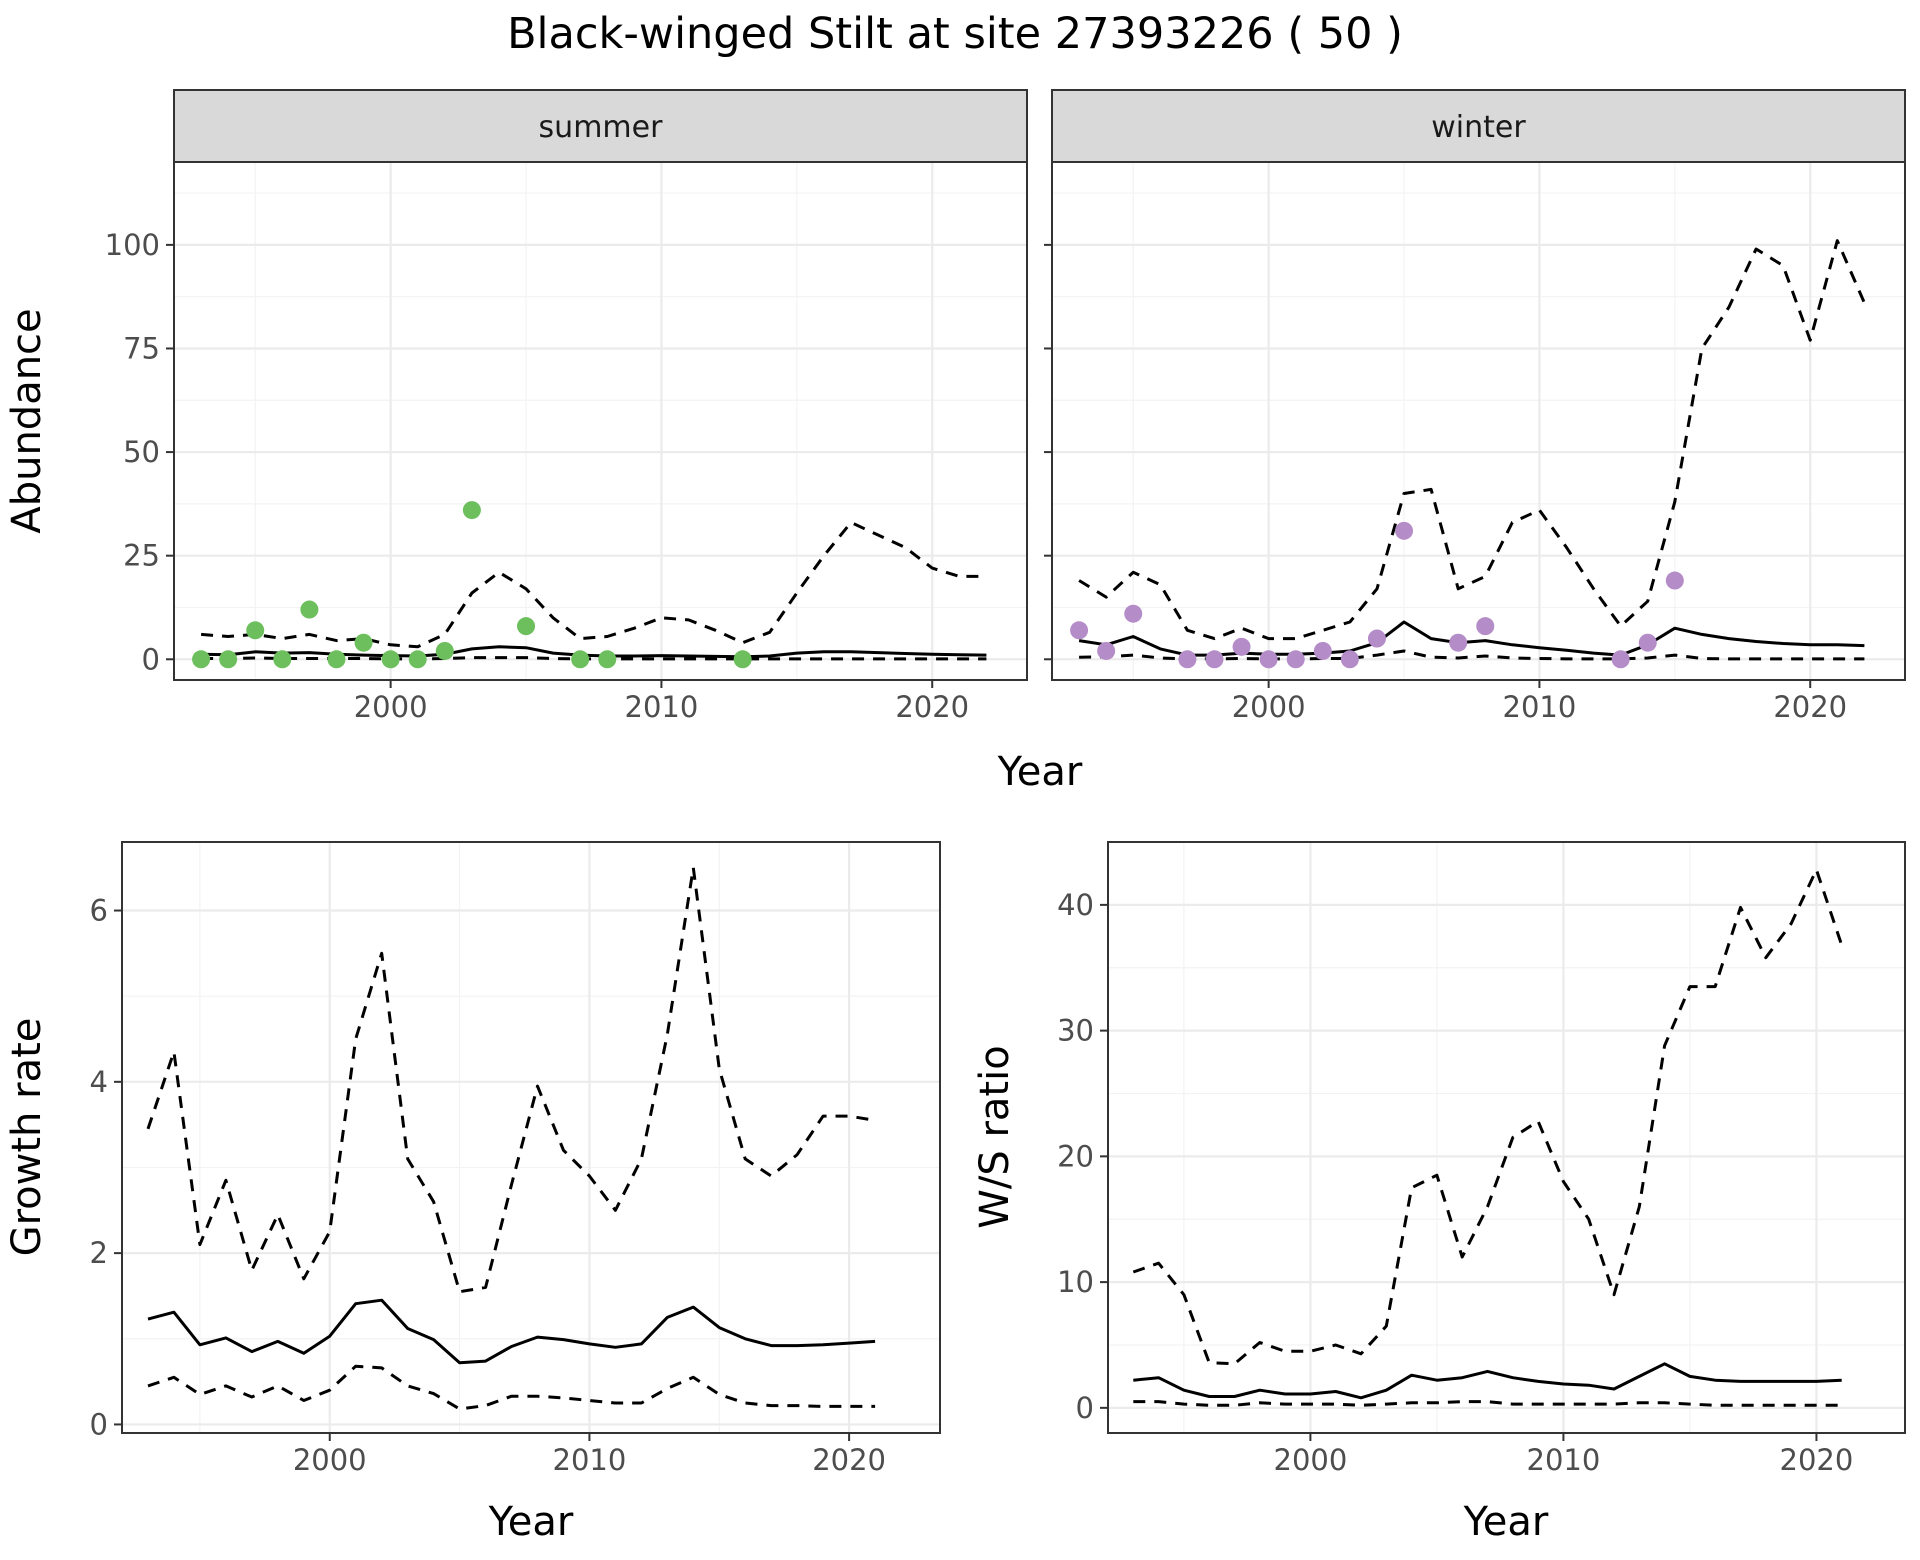 This screenshot has width=1920, height=1560. I want to click on y-tick-label: 10, so click(1075, 1282).